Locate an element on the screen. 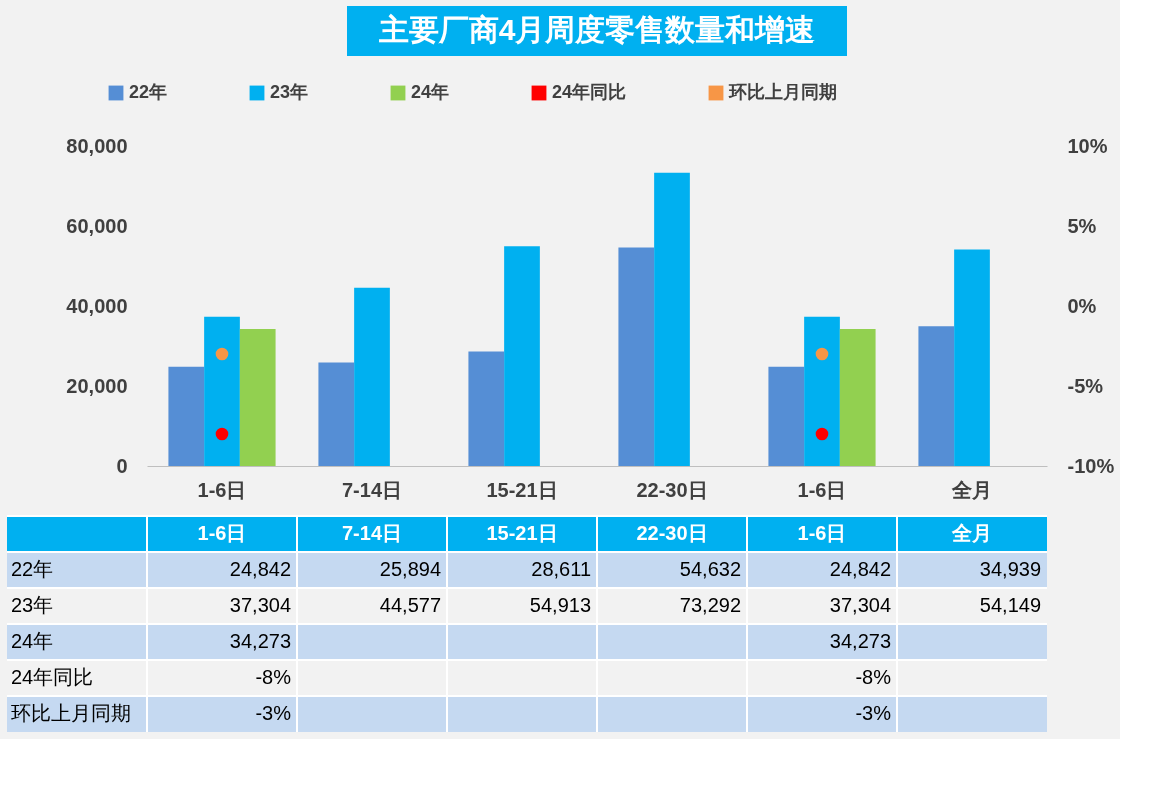  data-label: 34,939 is located at coordinates (1010, 569).